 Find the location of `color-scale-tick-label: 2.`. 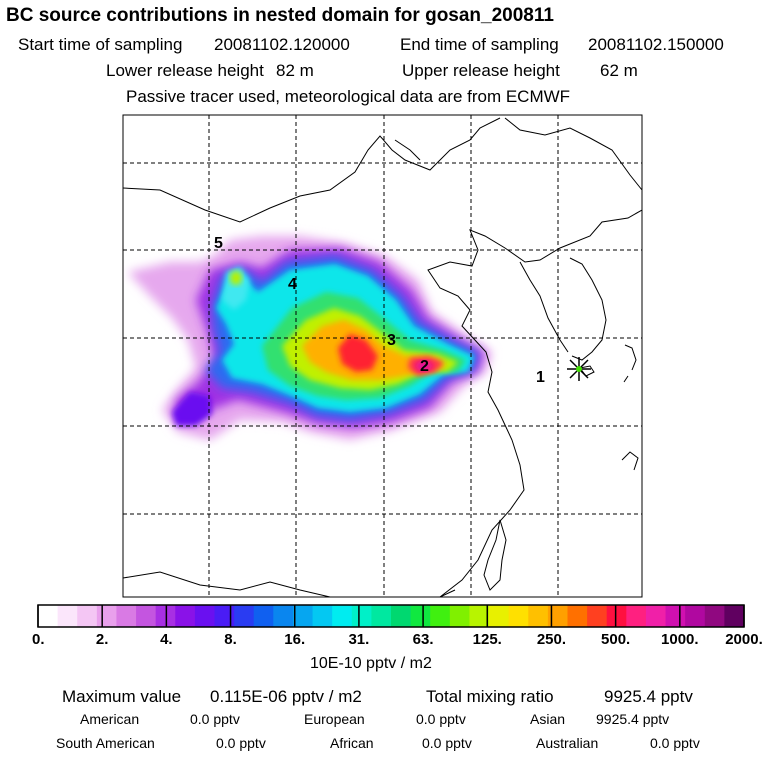

color-scale-tick-label: 2. is located at coordinates (102, 639).